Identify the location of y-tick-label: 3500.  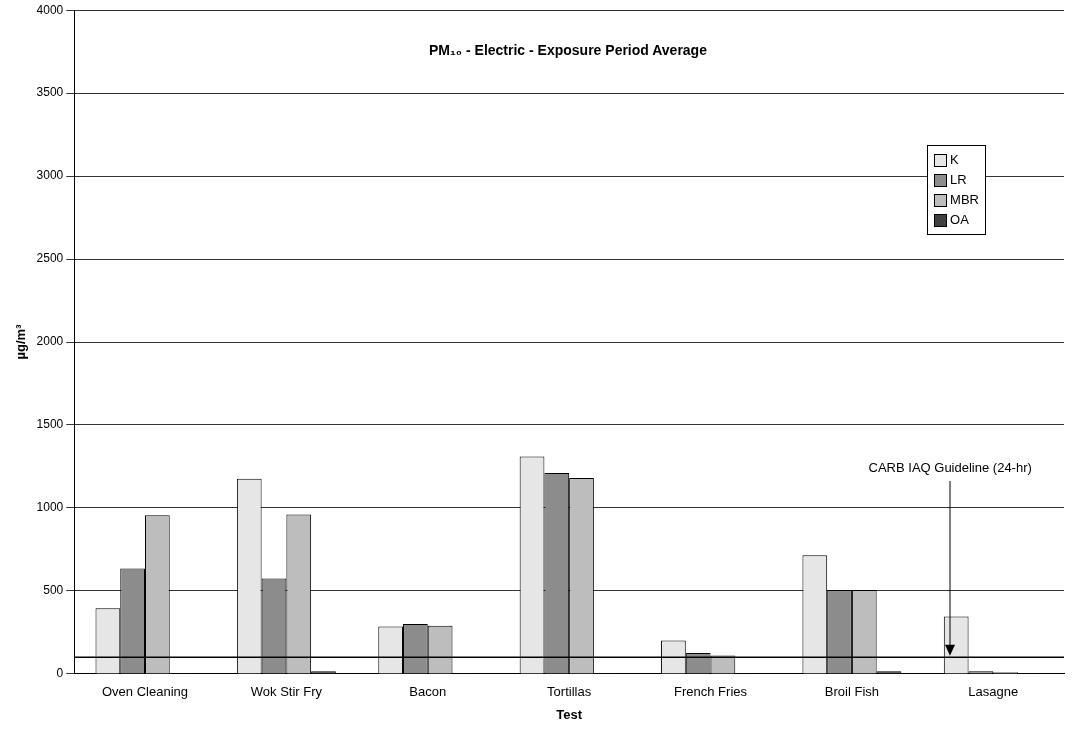
(50, 92).